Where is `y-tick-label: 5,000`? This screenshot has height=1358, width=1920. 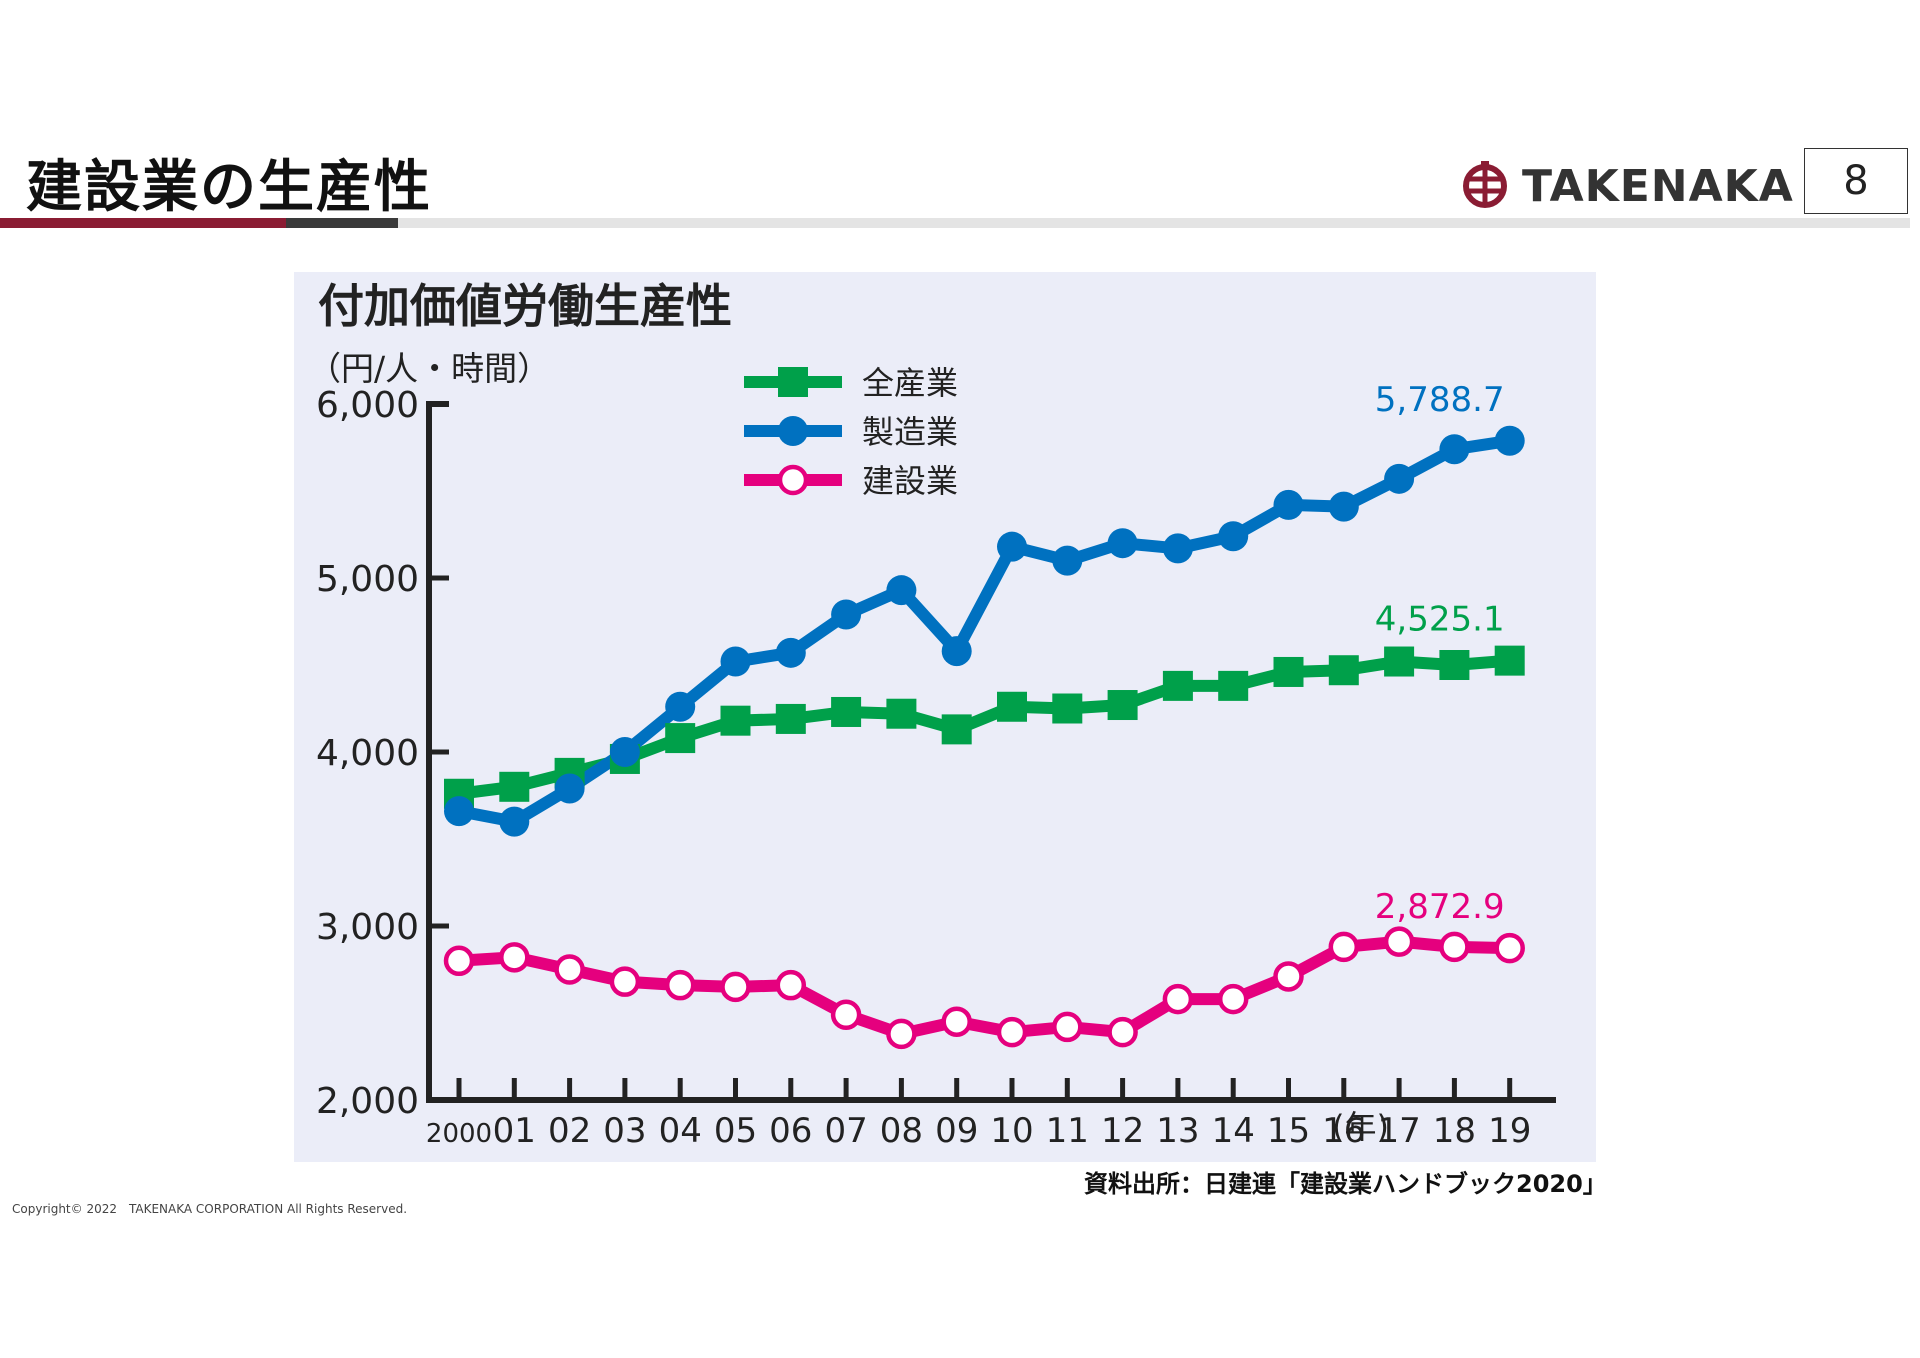
y-tick-label: 5,000 is located at coordinates (367, 579).